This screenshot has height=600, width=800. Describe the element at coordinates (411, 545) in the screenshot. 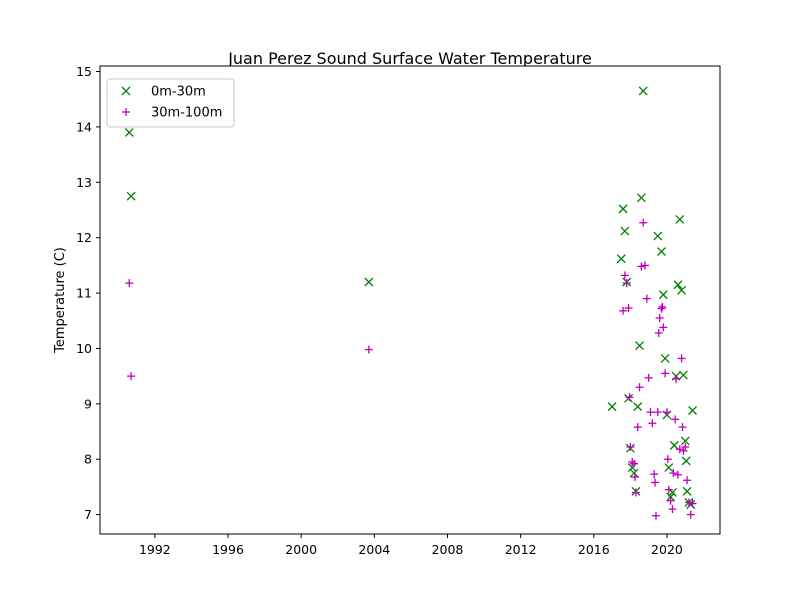

I see `x-axis-ticks: 1992 1996 2000 2004 2008 2012 2016 2020` at that location.